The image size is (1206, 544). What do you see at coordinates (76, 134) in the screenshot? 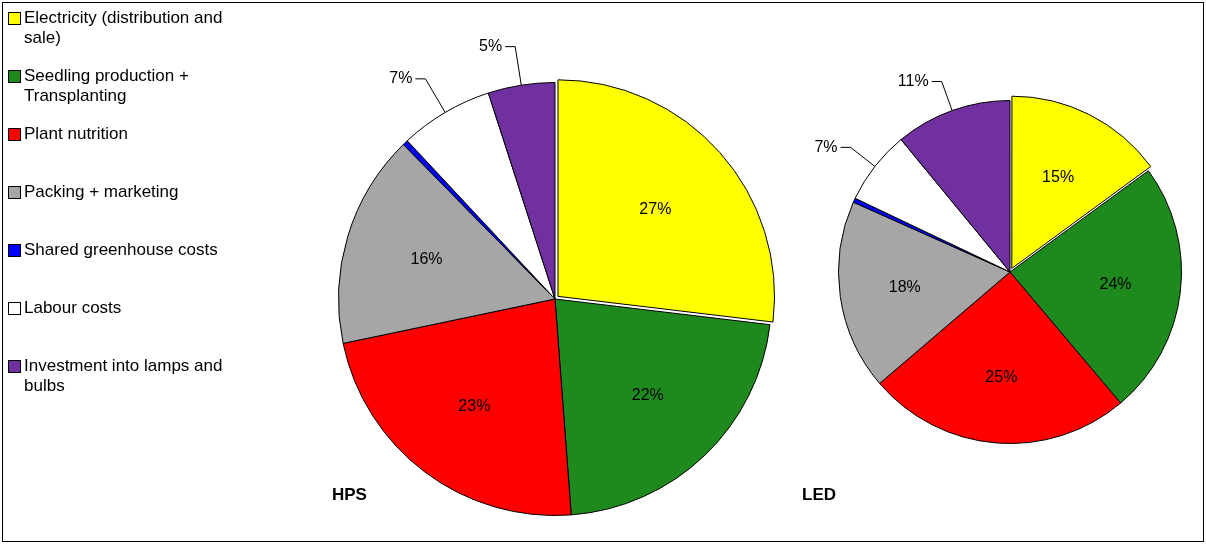
I see `legend-label: Plant nutrition` at bounding box center [76, 134].